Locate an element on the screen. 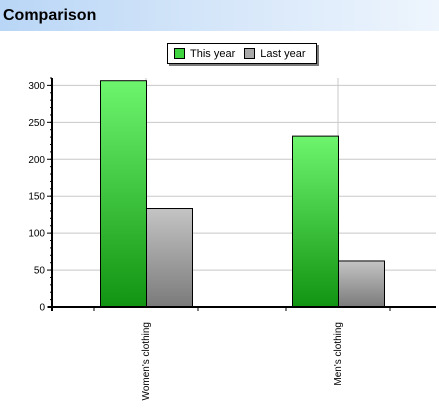  y-tick-label-300: 300 is located at coordinates (36, 86).